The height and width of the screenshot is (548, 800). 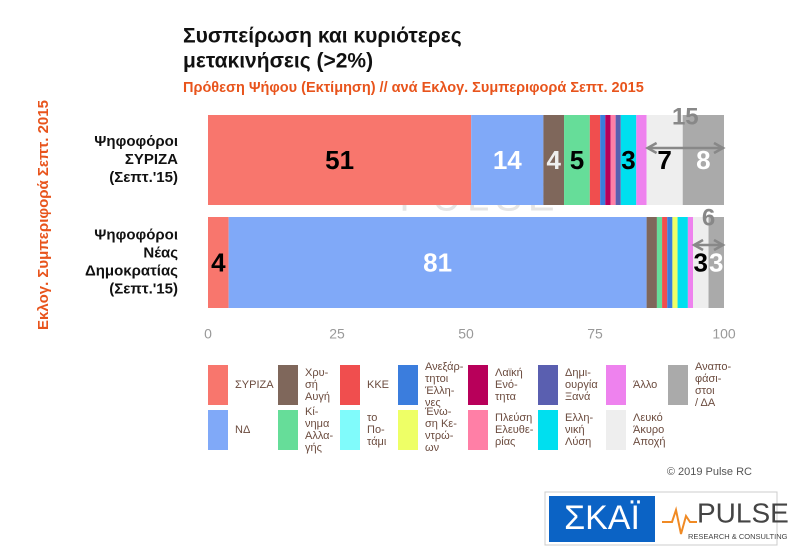 I want to click on legend-label: Ανεξάρ-τητοι Έλλη-νες, so click(x=444, y=385).